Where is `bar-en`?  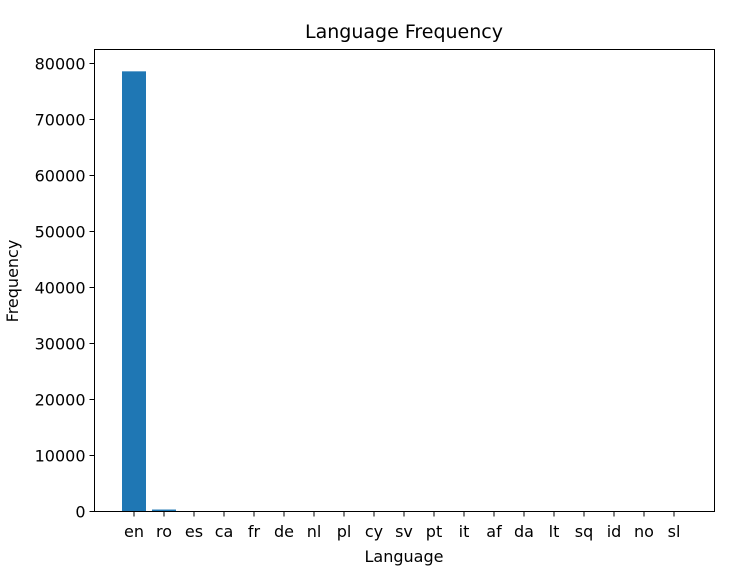 bar-en is located at coordinates (134, 291).